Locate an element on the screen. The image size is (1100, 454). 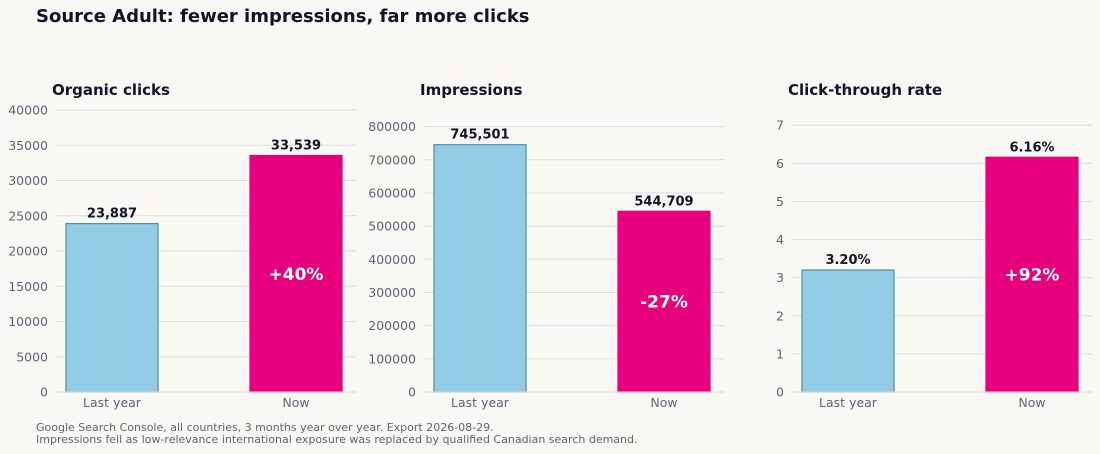
chart3-ytick-label-2: 2 is located at coordinates (780, 315).